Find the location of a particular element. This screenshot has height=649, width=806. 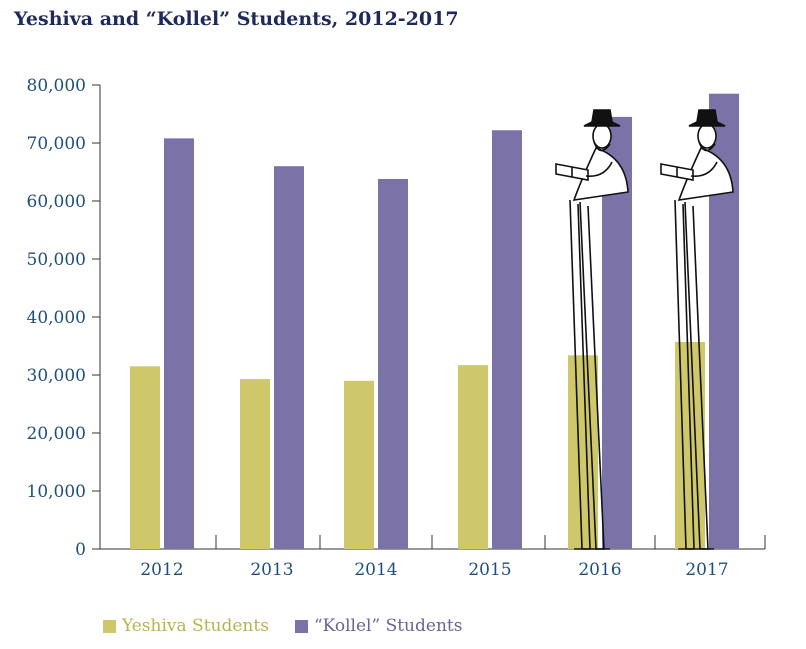

y-tick-label: 20,000 is located at coordinates (56, 434).